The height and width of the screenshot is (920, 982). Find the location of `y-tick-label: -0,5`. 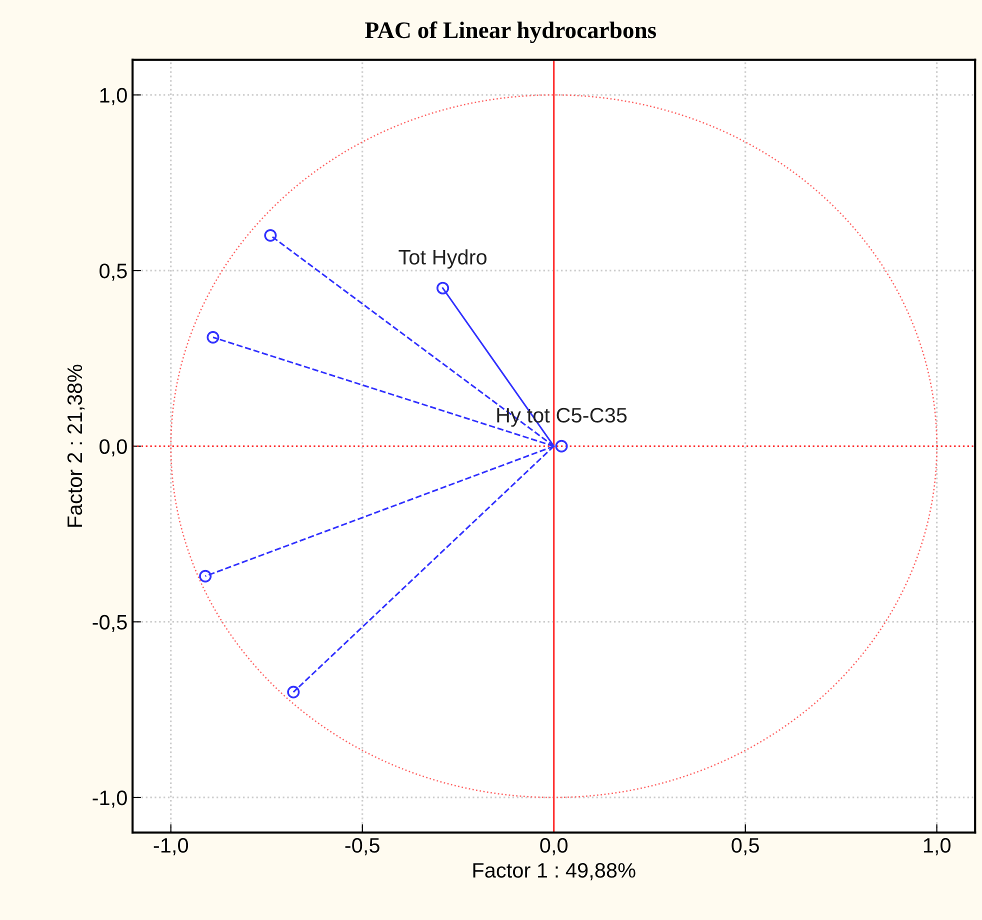

y-tick-label: -0,5 is located at coordinates (109, 623).